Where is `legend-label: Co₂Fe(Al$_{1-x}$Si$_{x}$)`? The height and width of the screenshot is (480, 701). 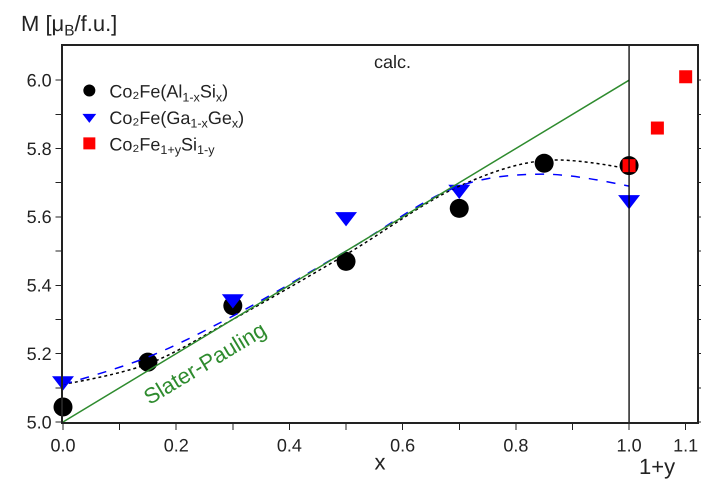 legend-label: Co₂Fe(Al$_{1-x}$Si$_{x}$) is located at coordinates (168, 93).